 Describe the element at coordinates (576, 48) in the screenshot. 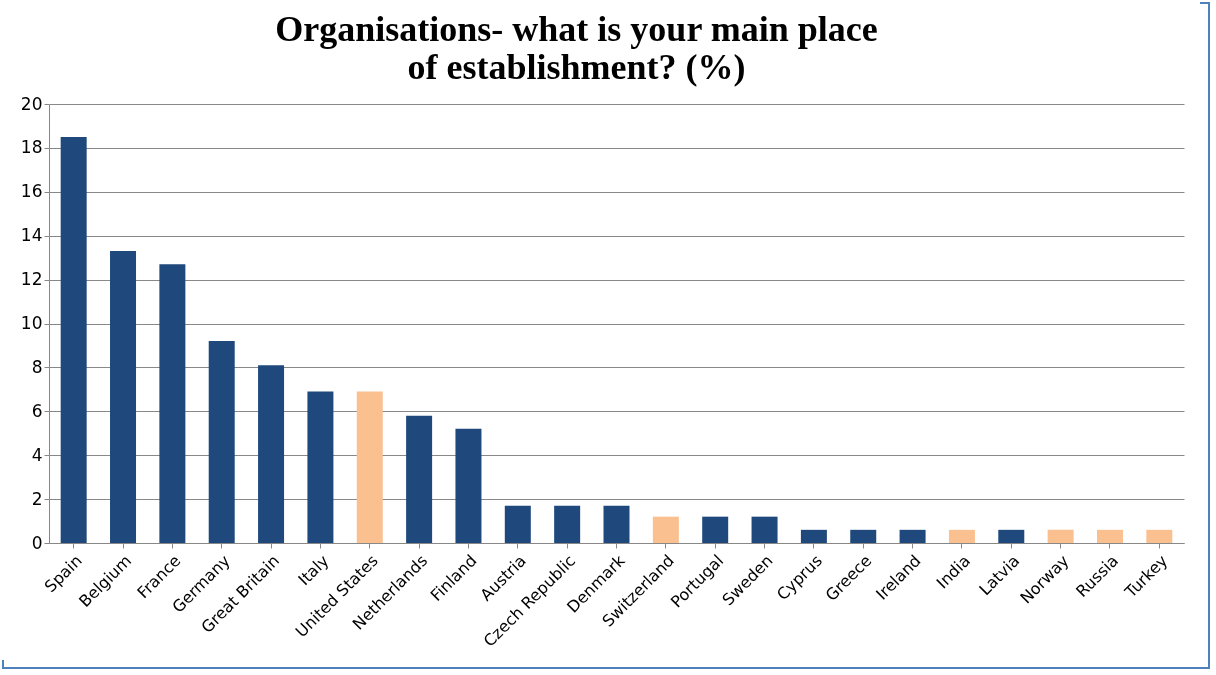

I see `chart-title: Organisations- what is your main place of establishment? (%)` at that location.